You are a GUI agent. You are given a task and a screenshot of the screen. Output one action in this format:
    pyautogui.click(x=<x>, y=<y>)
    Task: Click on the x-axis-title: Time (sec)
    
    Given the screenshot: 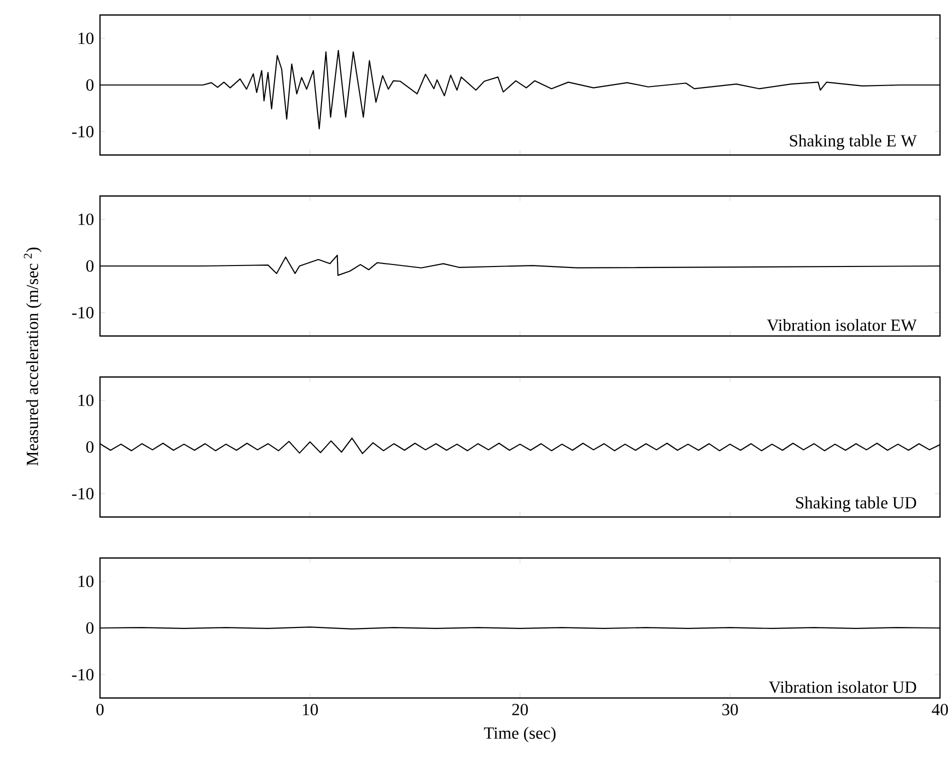 What is the action you would take?
    pyautogui.click(x=520, y=734)
    